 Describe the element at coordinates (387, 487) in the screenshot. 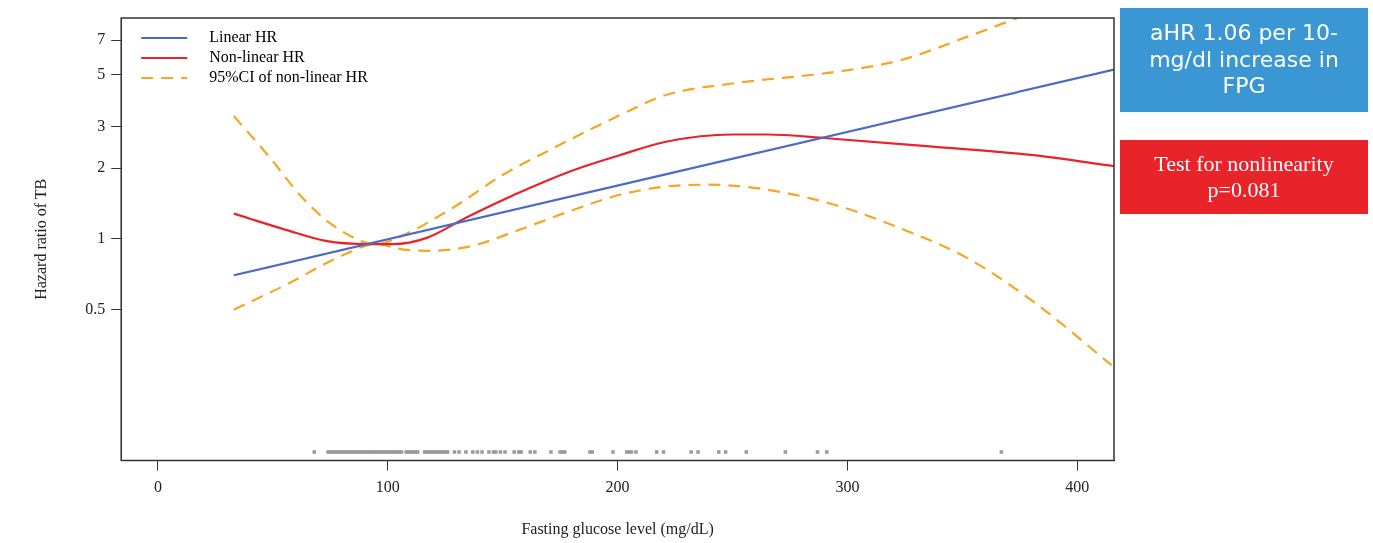

I see `x-tick-label: 100` at that location.